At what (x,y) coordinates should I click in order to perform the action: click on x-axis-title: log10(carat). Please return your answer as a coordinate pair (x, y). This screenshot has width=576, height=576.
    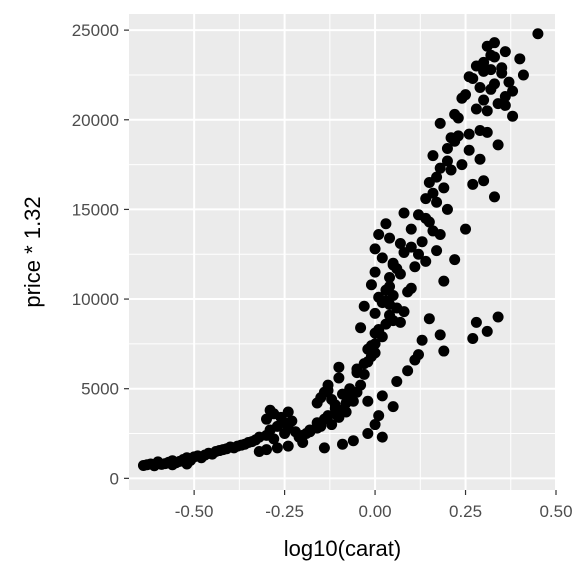
    Looking at the image, I should click on (342, 548).